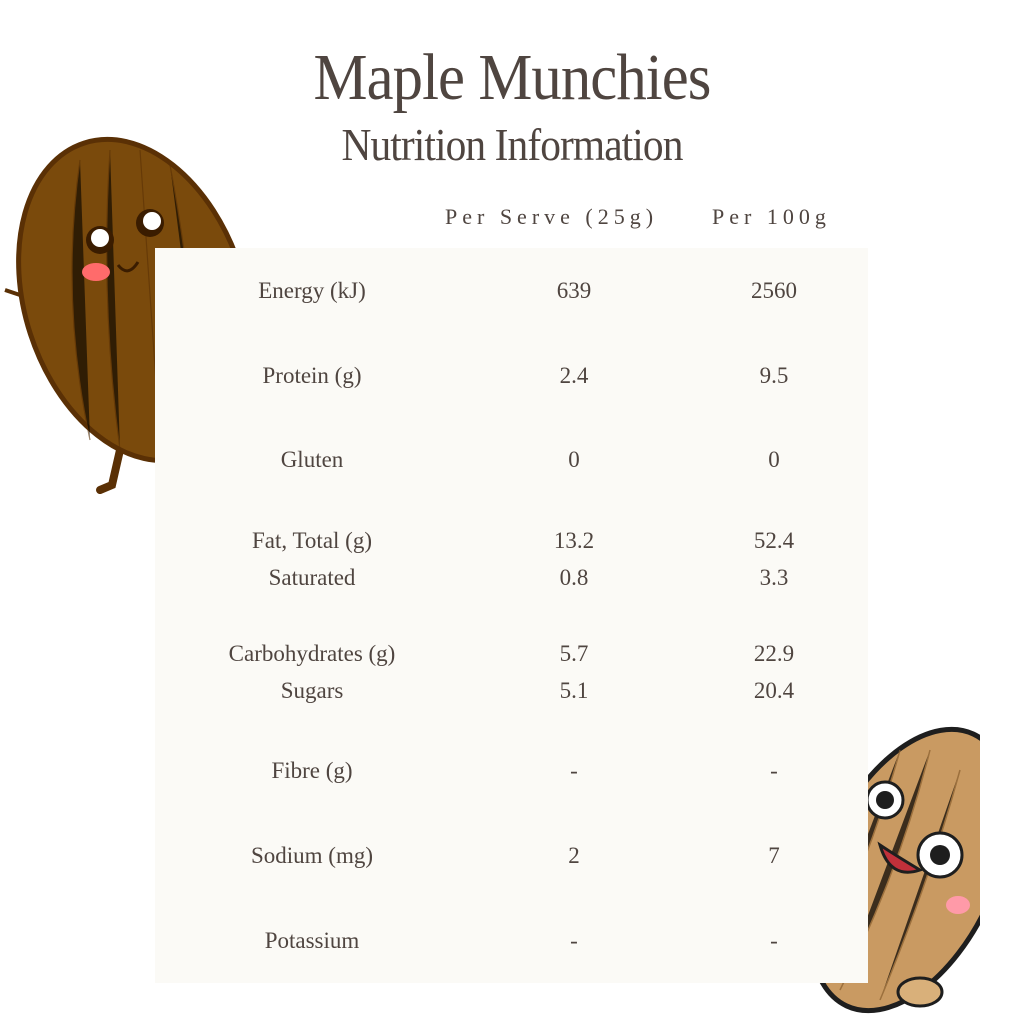 This screenshot has height=1030, width=1024. Describe the element at coordinates (312, 855) in the screenshot. I see `cell-label: Sodium (mg)` at that location.